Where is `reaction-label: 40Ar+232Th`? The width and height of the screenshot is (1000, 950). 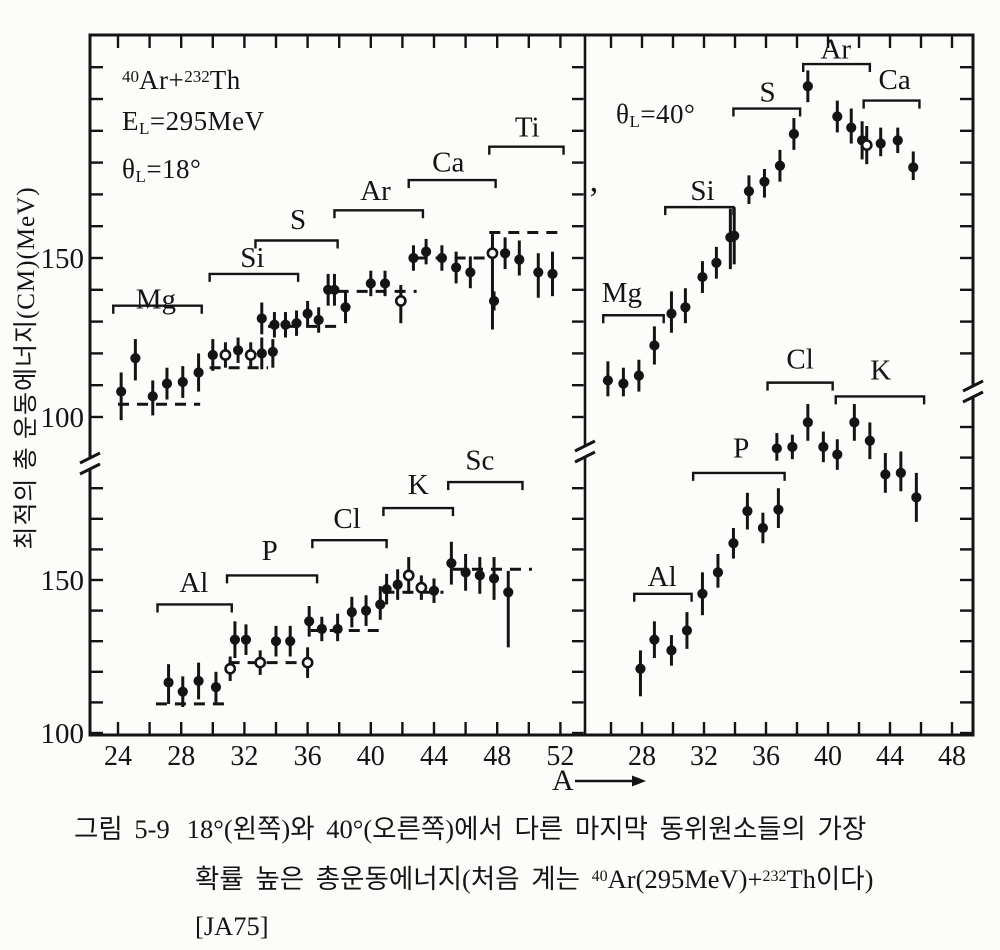
reaction-label: 40Ar+232Th is located at coordinates (181, 80).